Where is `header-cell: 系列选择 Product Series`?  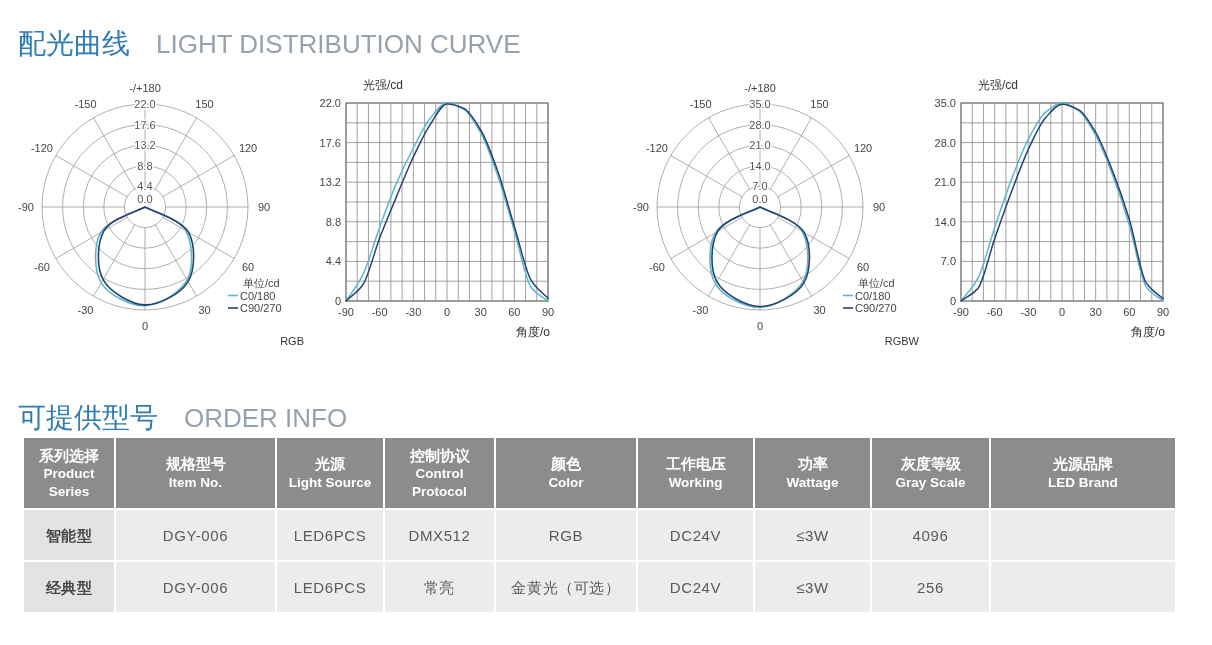
header-cell: 系列选择 Product Series is located at coordinates (69, 473).